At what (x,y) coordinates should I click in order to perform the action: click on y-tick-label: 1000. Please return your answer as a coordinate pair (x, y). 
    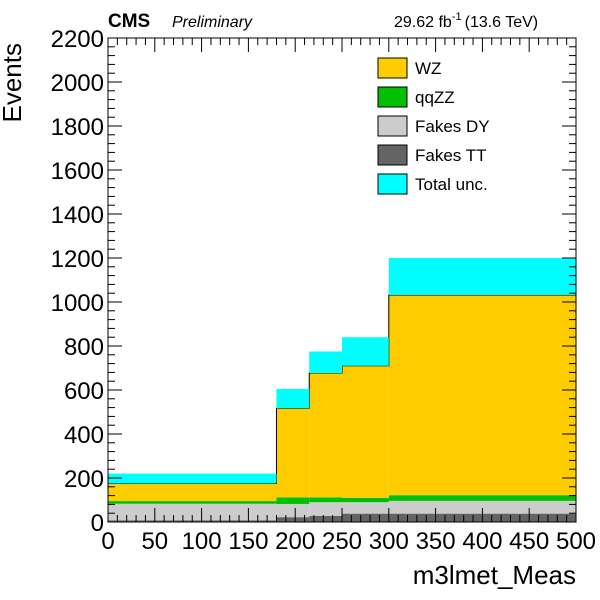
    Looking at the image, I should click on (77, 303).